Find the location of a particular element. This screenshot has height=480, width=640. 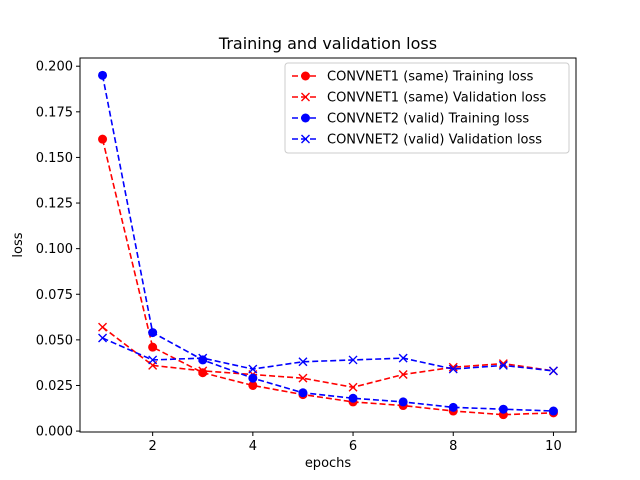

y-tick-label: 0.050 is located at coordinates (54, 340).